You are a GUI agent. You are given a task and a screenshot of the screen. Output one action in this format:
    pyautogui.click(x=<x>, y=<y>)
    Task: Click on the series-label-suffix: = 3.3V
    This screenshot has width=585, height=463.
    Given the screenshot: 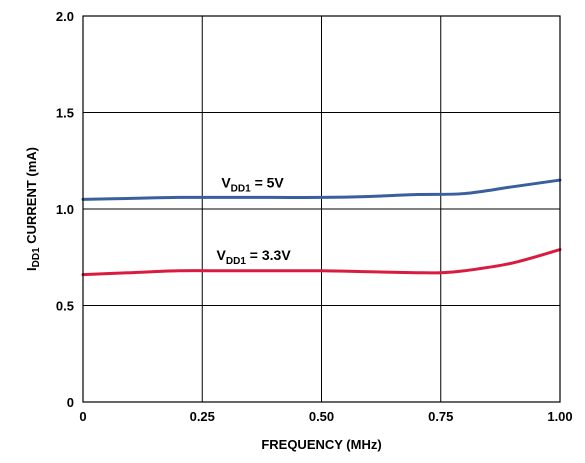 What is the action you would take?
    pyautogui.click(x=268, y=255)
    